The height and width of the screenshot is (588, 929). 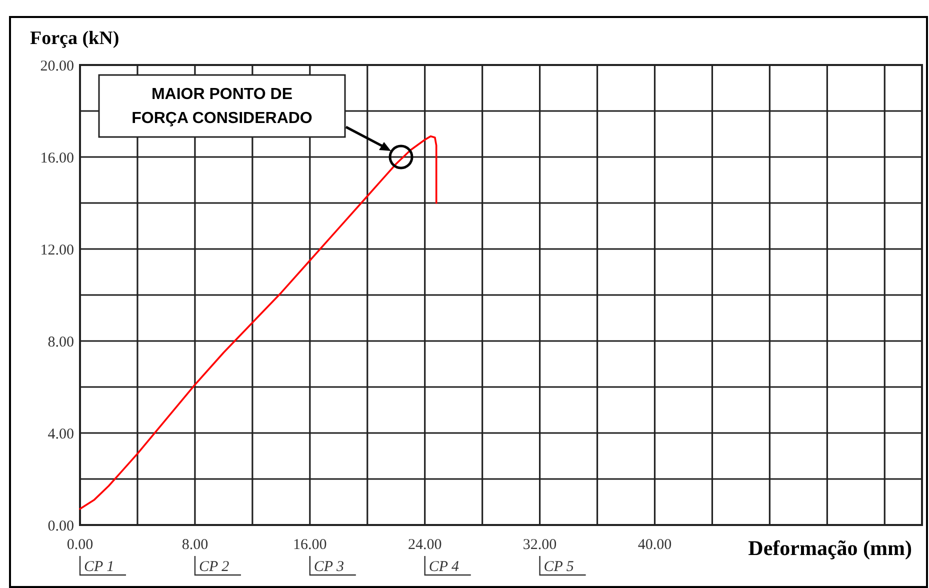 What do you see at coordinates (539, 545) in the screenshot?
I see `x-tick-label: 32.00` at bounding box center [539, 545].